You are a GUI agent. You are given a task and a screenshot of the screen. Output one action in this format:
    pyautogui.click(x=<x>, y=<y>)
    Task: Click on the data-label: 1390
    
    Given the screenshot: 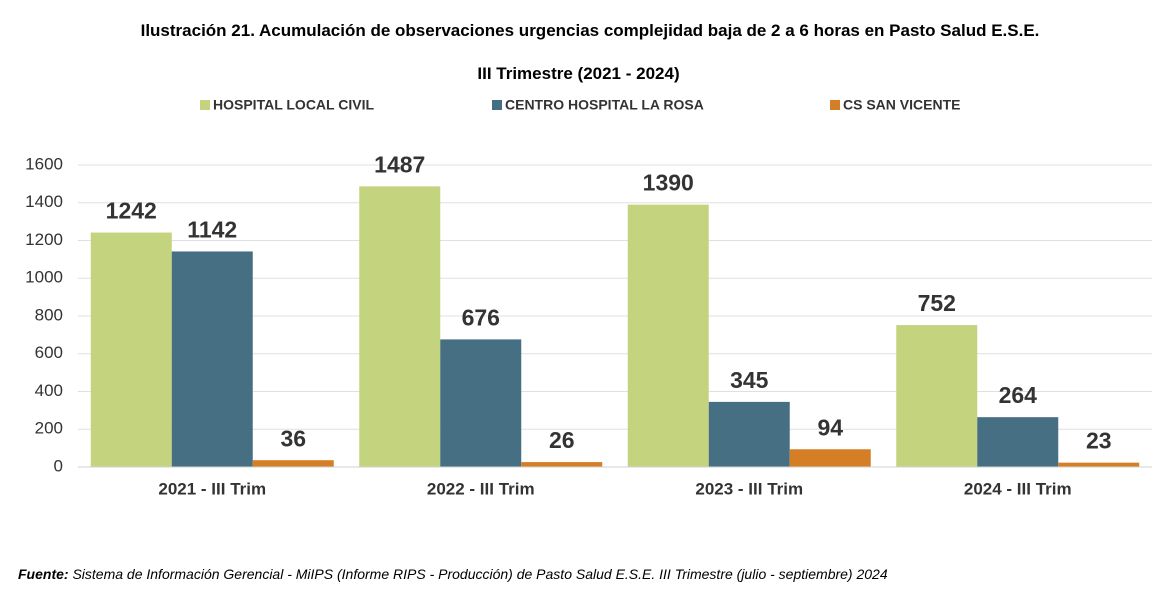 What is the action you would take?
    pyautogui.click(x=668, y=183)
    